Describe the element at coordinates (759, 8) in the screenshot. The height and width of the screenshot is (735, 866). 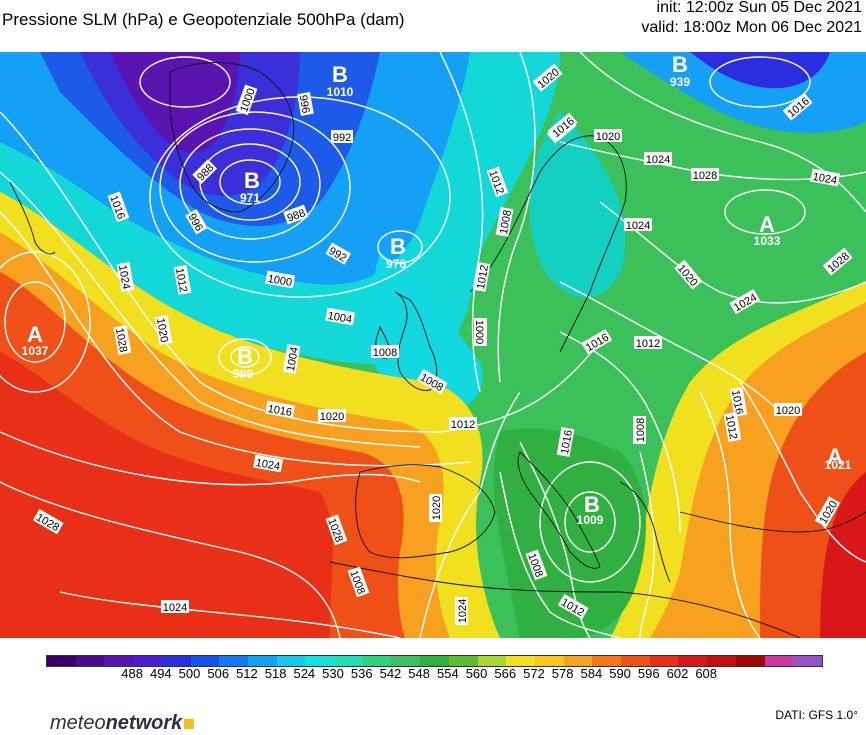
I see `init-time: init: 12:00z Sun 05 Dec 2021` at that location.